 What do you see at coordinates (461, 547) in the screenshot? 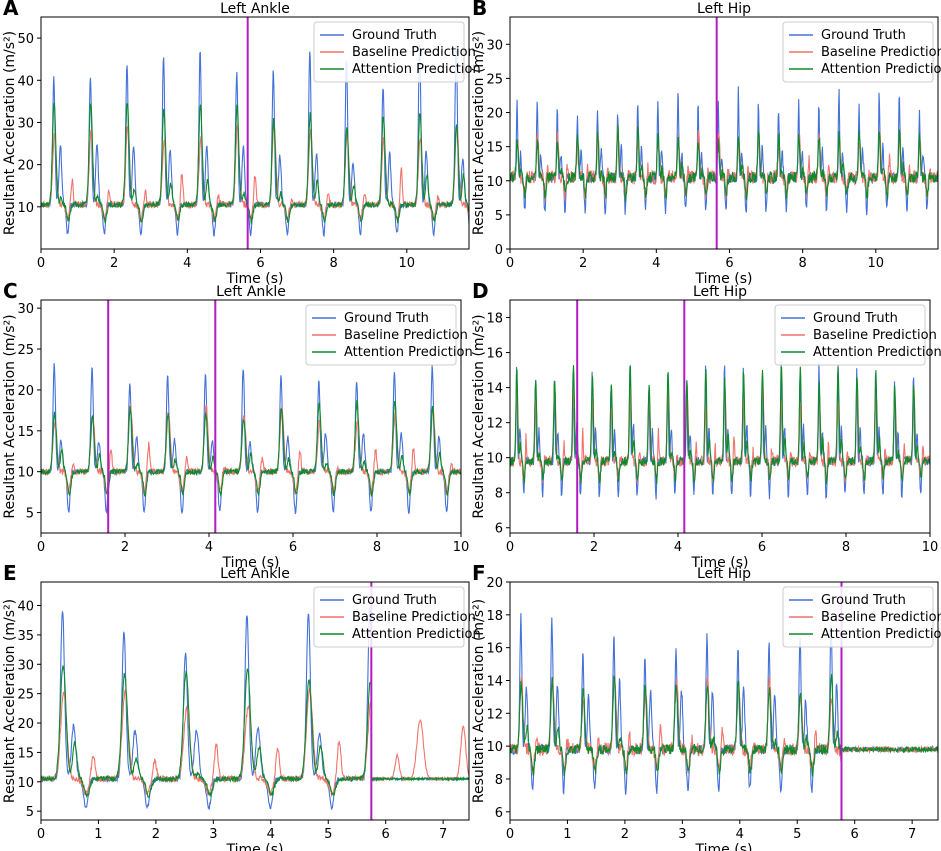
I see `x-tick-label: 10` at bounding box center [461, 547].